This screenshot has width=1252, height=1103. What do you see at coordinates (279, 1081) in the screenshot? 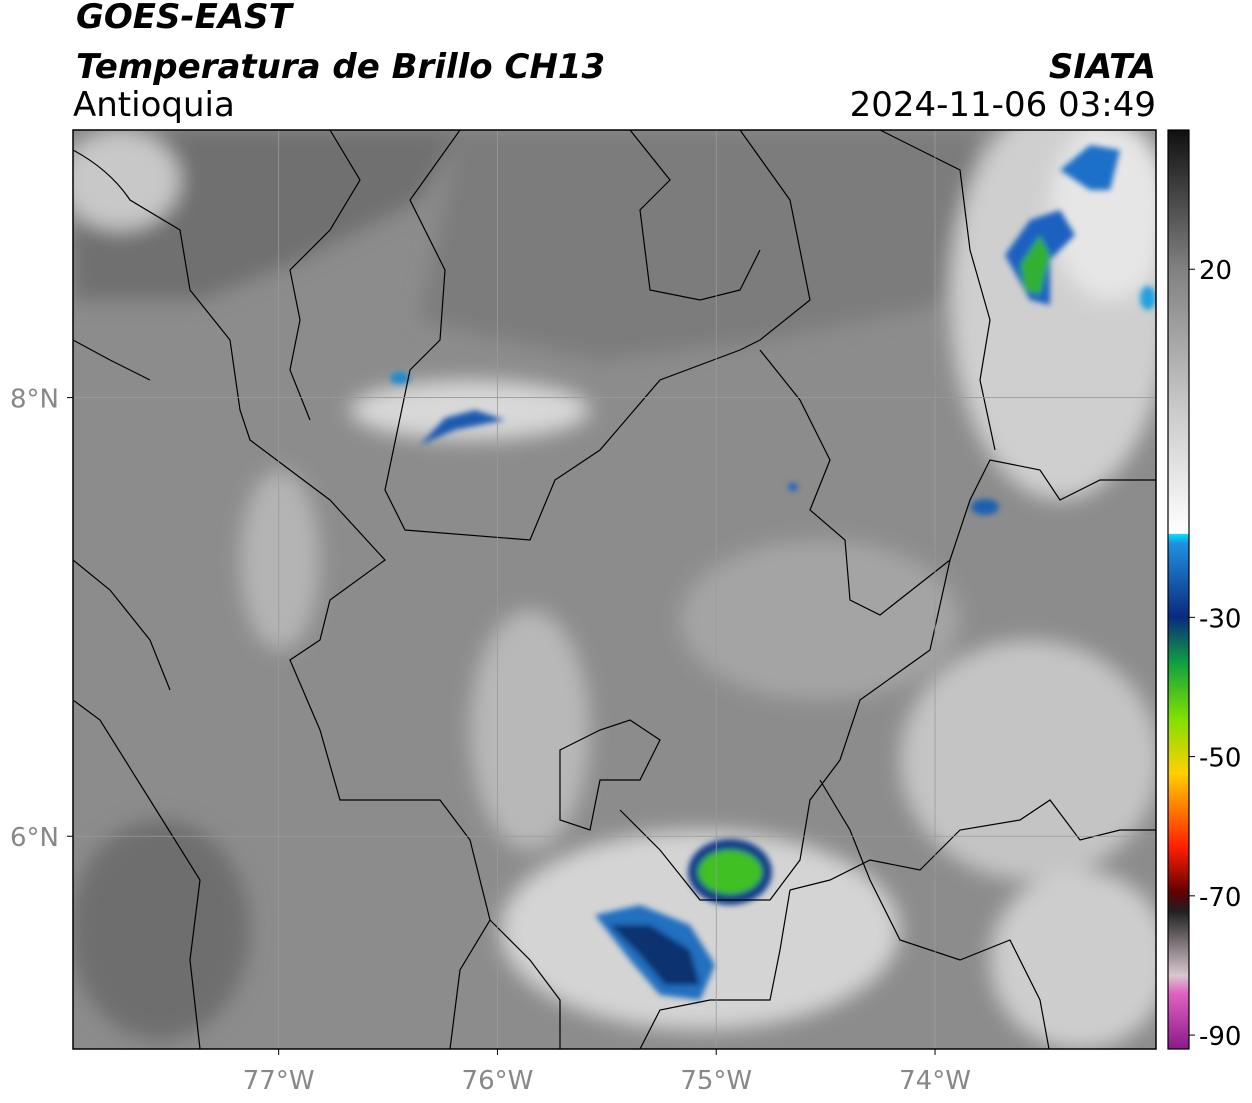
I see `x-tick-label: 77°W` at bounding box center [279, 1081].